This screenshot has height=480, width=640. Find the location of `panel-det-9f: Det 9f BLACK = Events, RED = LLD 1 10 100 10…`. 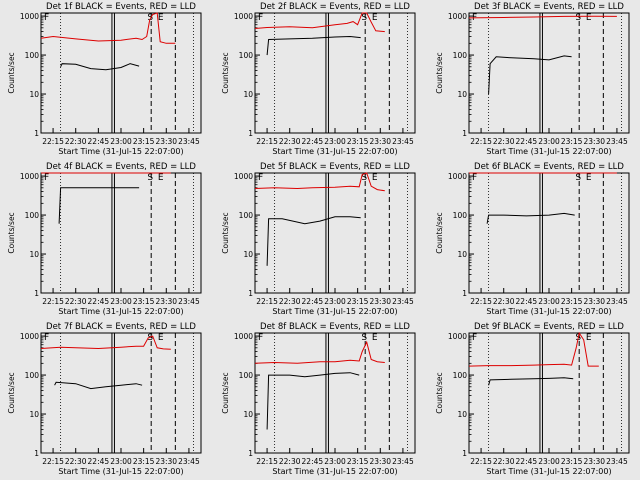

panel-det-9f: Det 9f BLACK = Events, RED = LLD 1 10 100 10… is located at coordinates (532, 399).